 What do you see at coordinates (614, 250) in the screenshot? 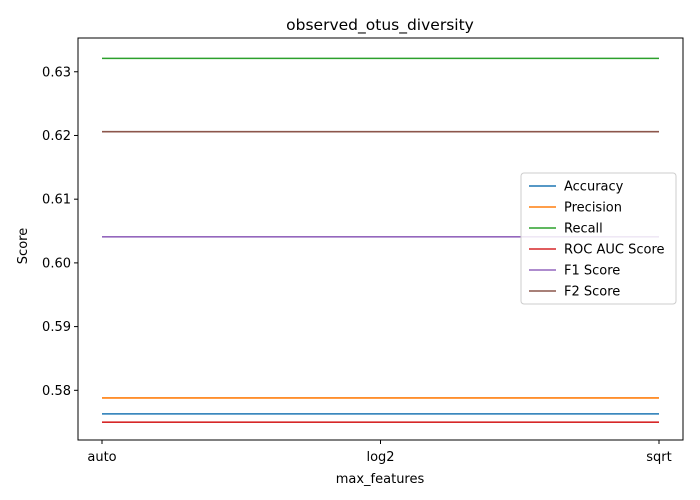
I see `legend-label-roc-auc-score: ROC AUC Score` at bounding box center [614, 250].